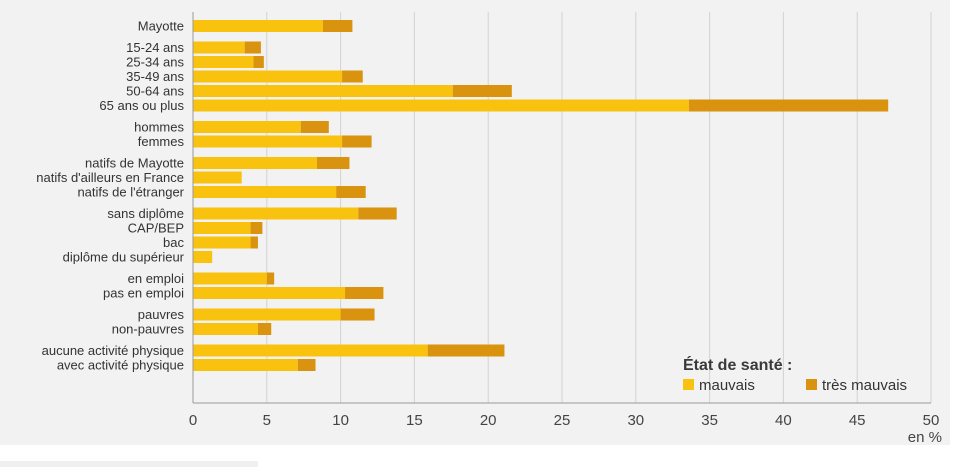  Describe the element at coordinates (333, 163) in the screenshot. I see `bar-natifs-de-mayotte-tres-mauvais` at that location.